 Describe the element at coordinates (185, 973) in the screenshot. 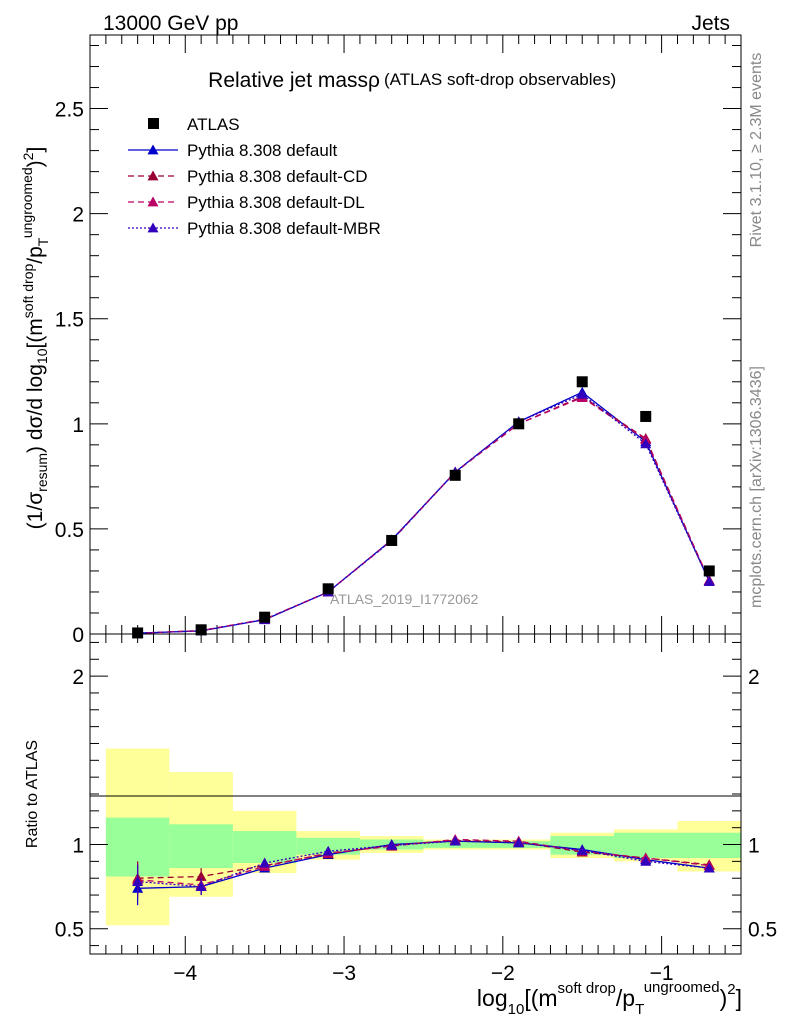

I see `x-tick-label: −4` at that location.